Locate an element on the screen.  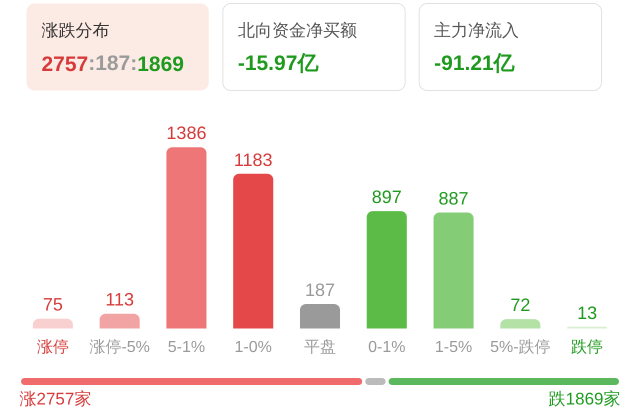
x-tick-label: 5%-跌停 is located at coordinates (520, 347).